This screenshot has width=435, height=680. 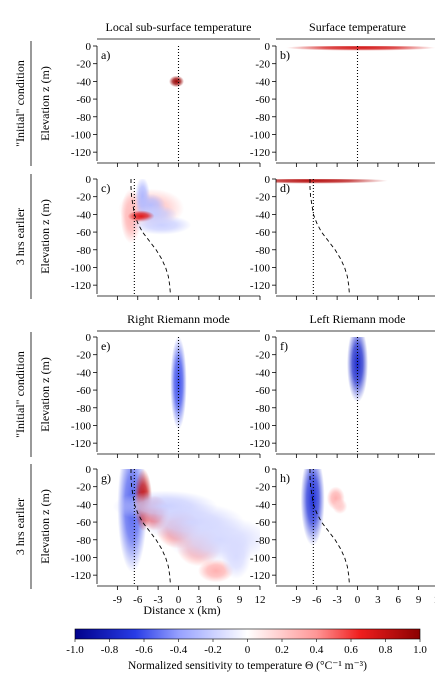 I want to click on colorbar-tick-label: -0.8, so click(x=110, y=650).